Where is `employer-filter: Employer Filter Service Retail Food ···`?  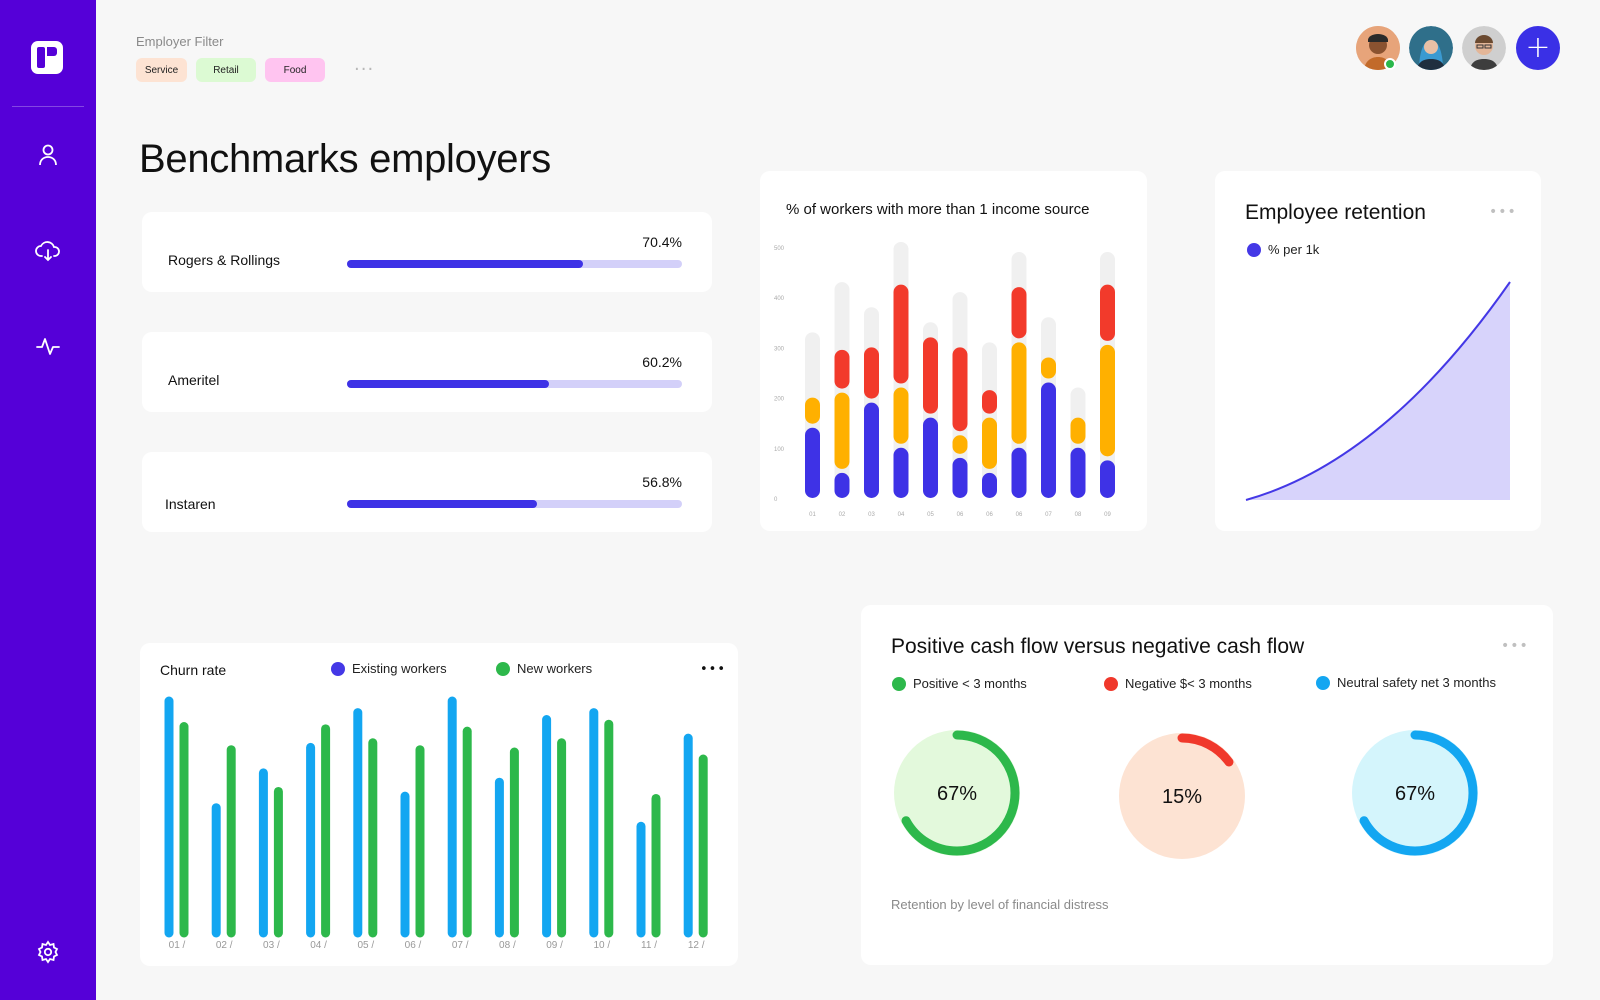 employer-filter: Employer Filter Service Retail Food ··· is located at coordinates (255, 58).